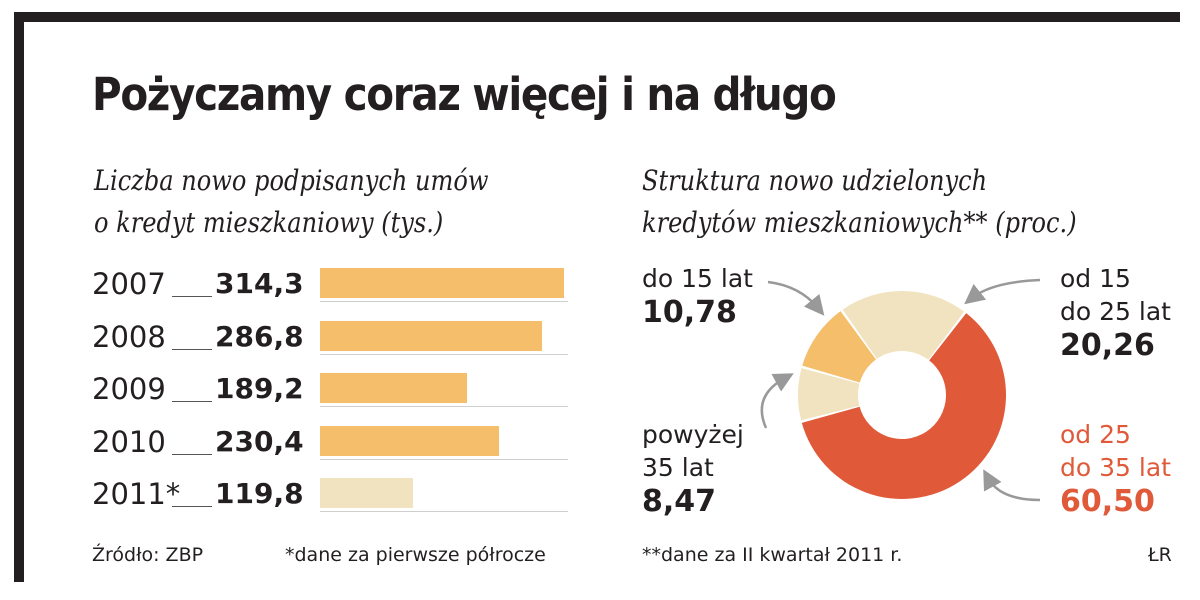  I want to click on slice-label: do 25 lat, so click(1115, 311).